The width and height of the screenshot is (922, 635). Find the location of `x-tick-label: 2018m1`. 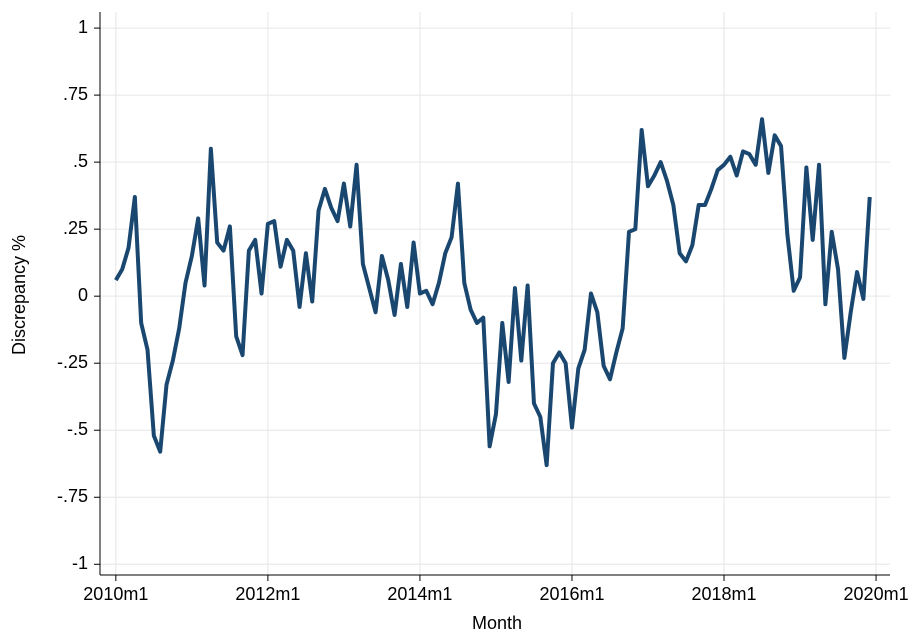

x-tick-label: 2018m1 is located at coordinates (723, 594).